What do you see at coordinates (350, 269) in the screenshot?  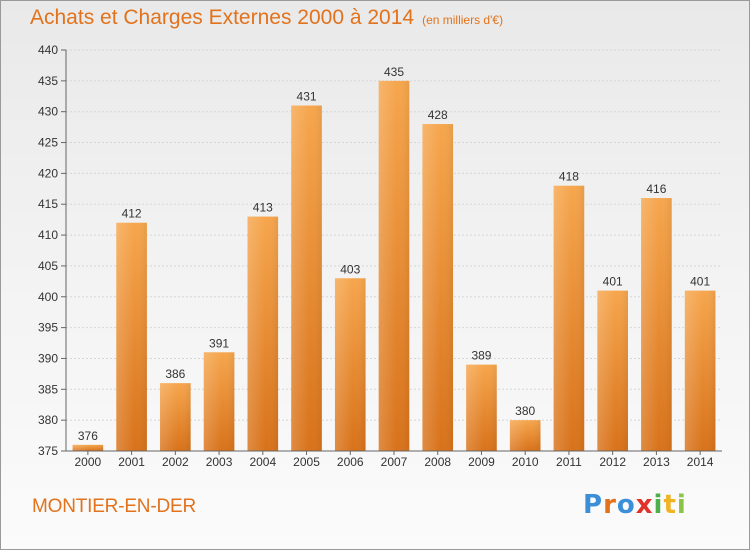 I see `bar-value-label: 403` at bounding box center [350, 269].